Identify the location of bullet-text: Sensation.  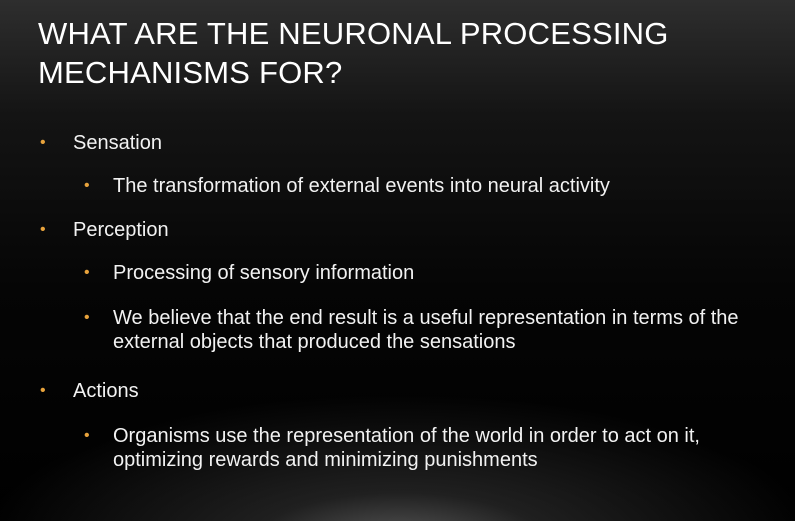
(117, 143).